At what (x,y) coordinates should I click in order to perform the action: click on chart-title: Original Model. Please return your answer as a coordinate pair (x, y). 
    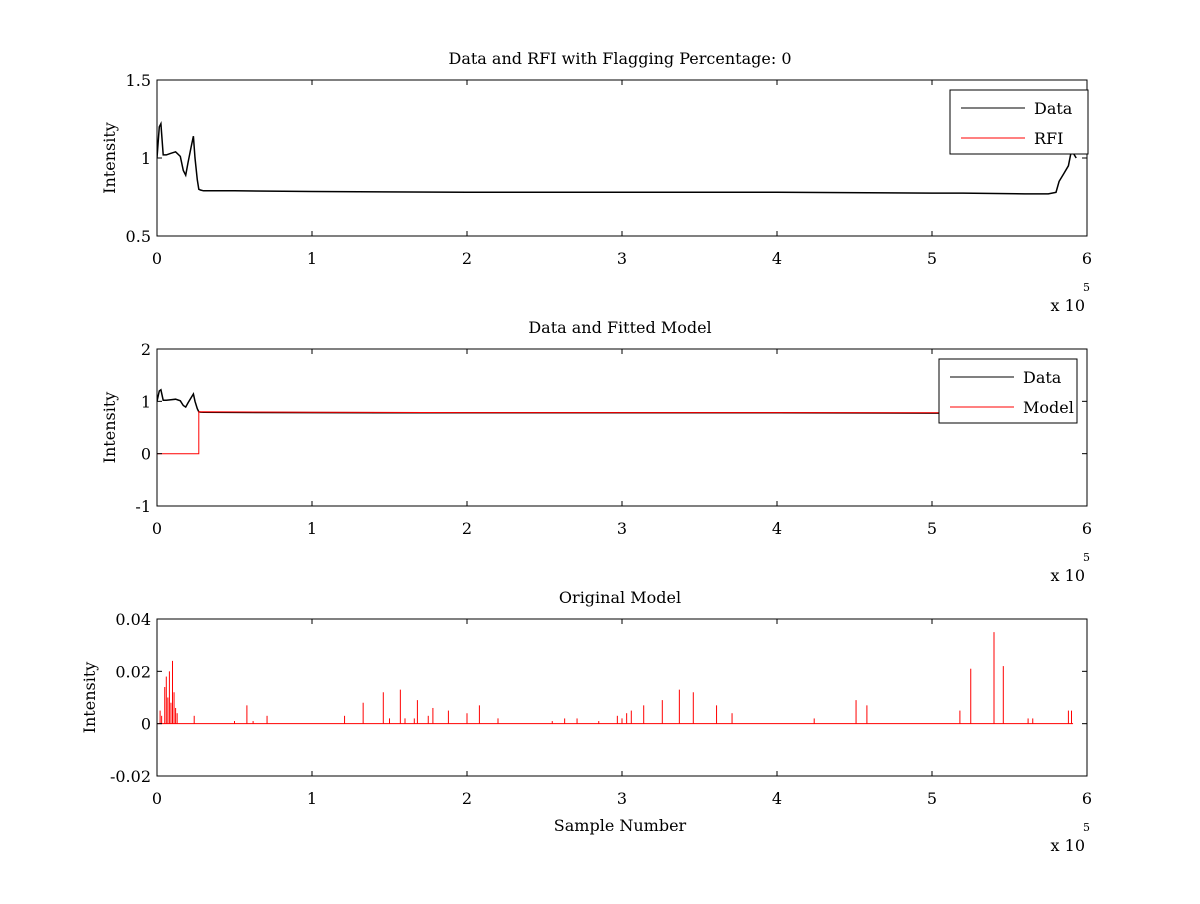
    Looking at the image, I should click on (620, 597).